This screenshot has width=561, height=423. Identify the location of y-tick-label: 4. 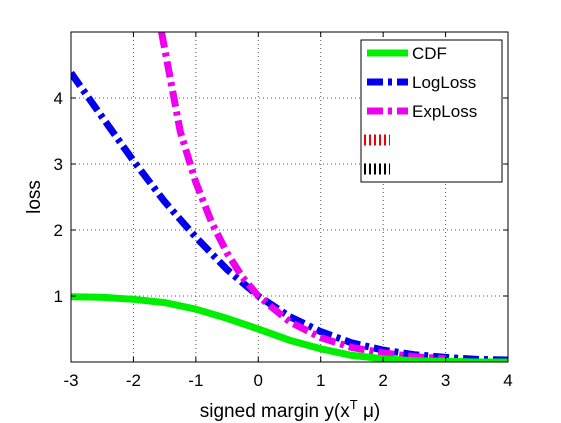
(58, 98).